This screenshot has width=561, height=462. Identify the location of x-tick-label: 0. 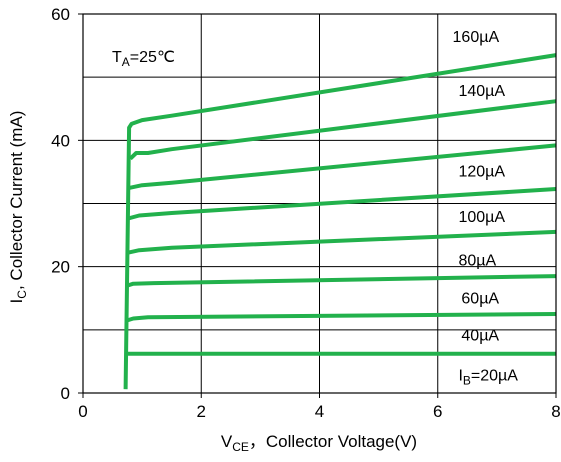
(82, 411).